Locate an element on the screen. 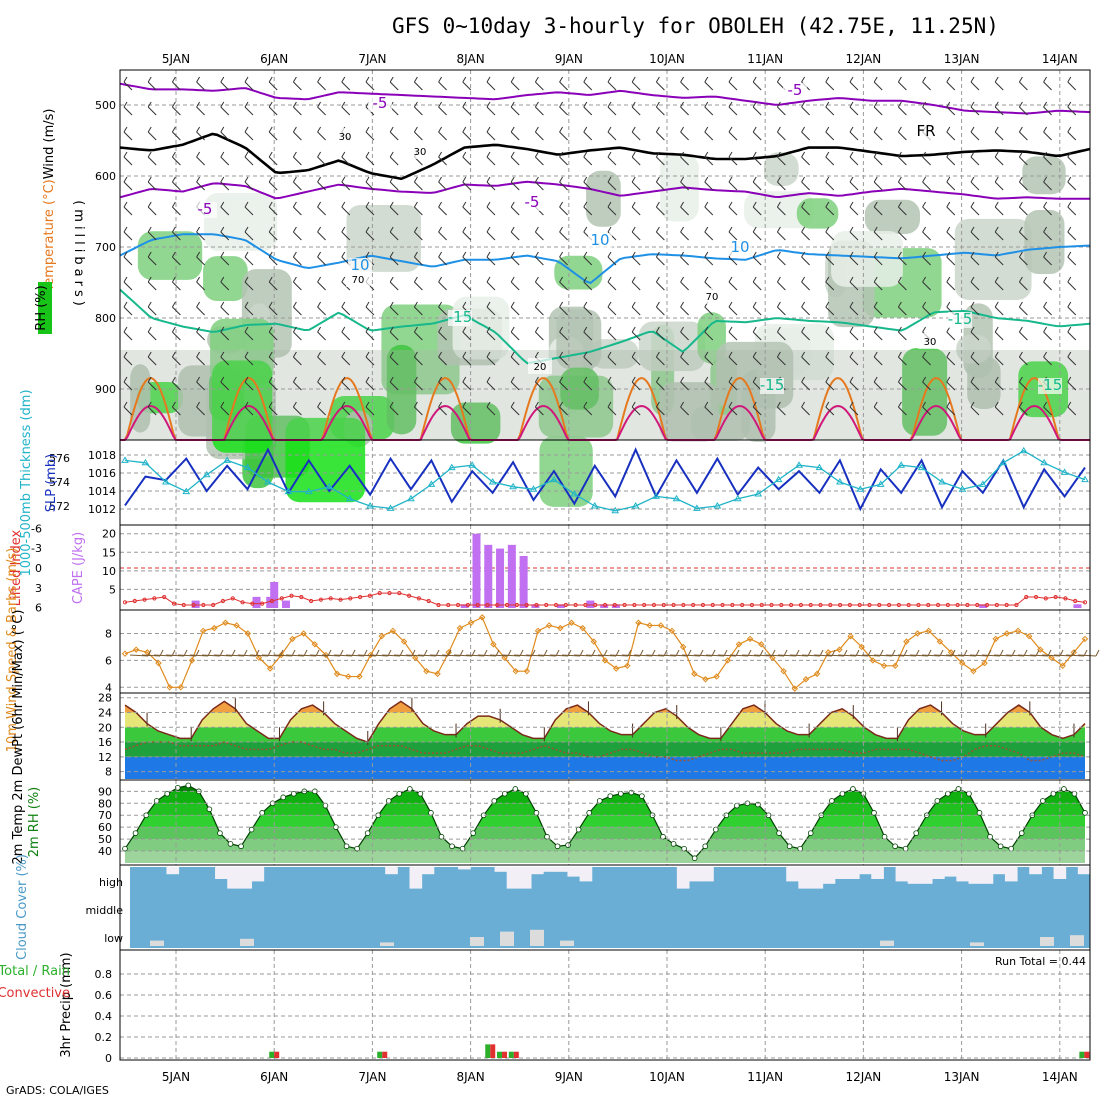  high-cloud-bar is located at coordinates (975, 875).